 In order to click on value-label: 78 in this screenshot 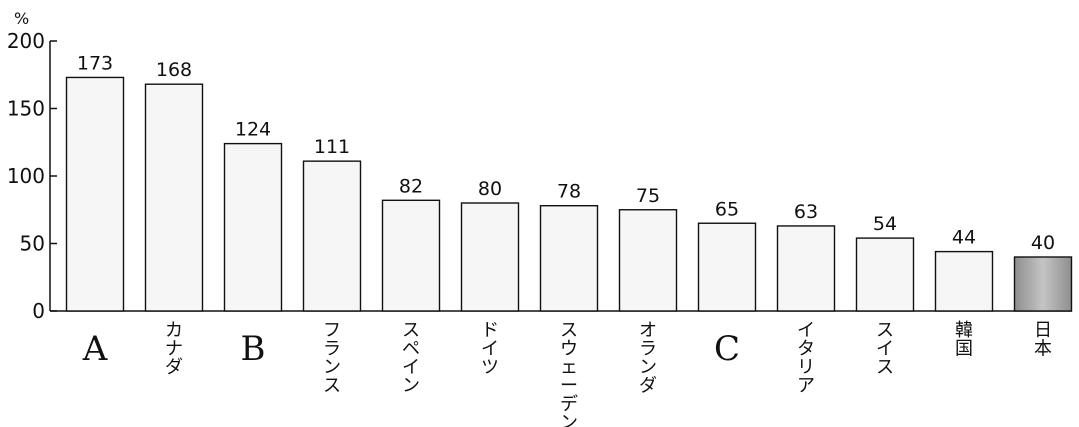, I will do `click(569, 192)`.